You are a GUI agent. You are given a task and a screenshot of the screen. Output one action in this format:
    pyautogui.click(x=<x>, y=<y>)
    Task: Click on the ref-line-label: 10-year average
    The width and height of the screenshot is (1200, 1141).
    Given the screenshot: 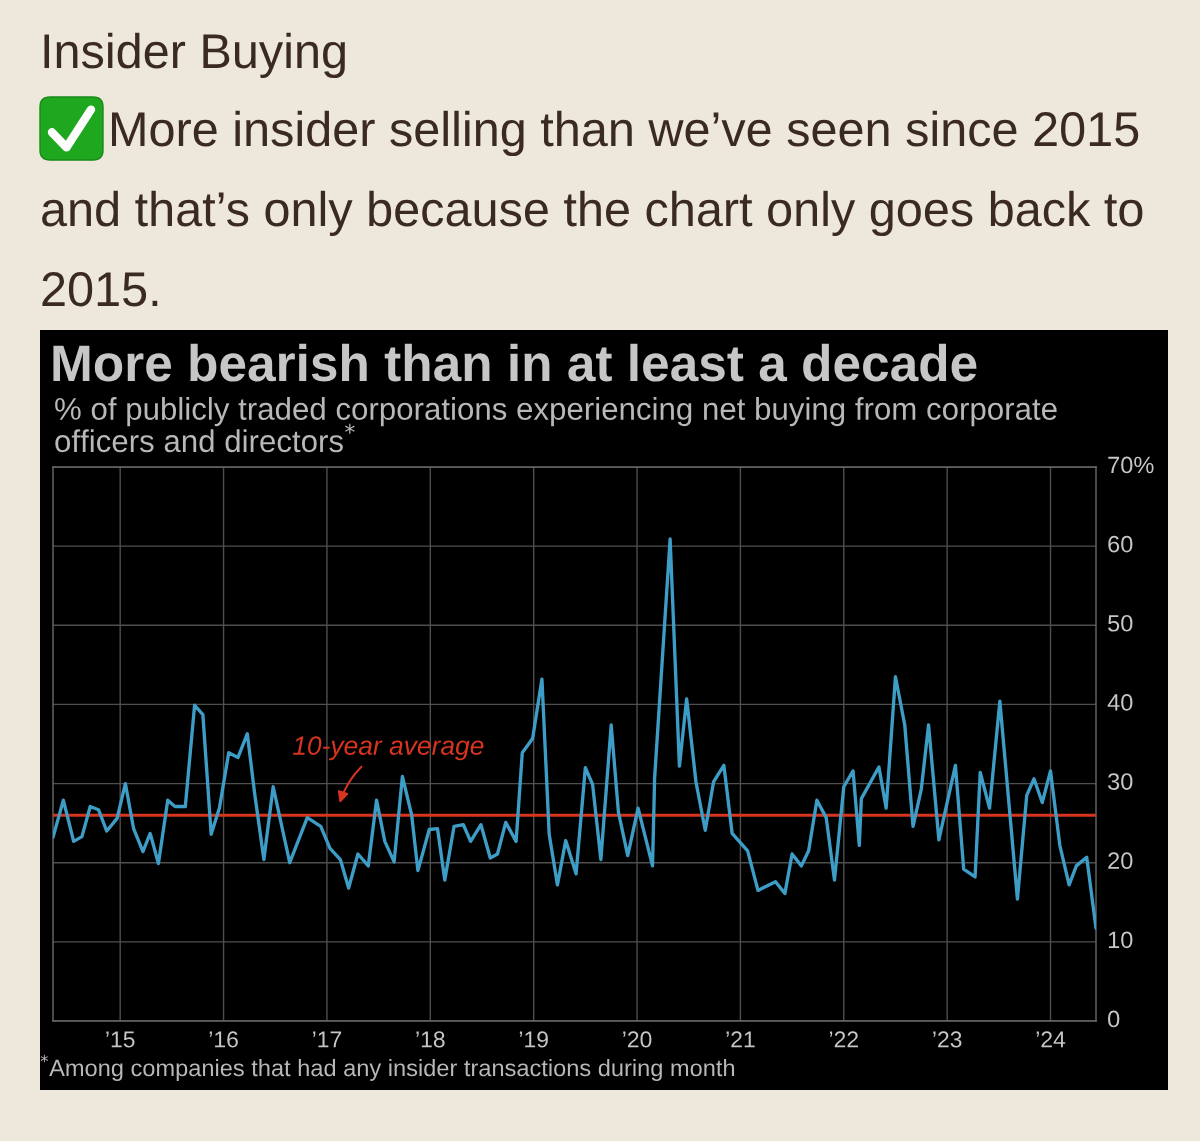 What is the action you would take?
    pyautogui.click(x=388, y=748)
    